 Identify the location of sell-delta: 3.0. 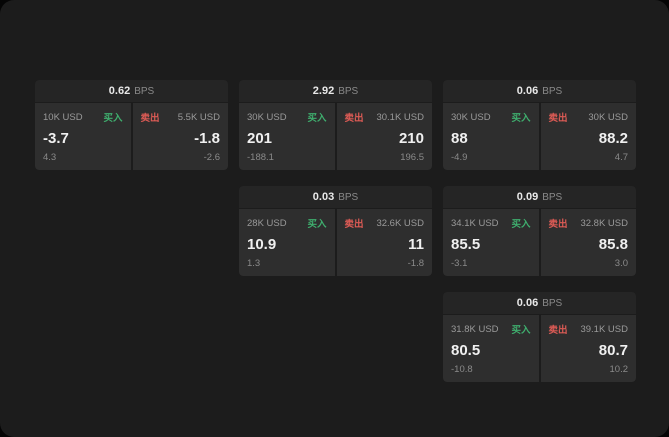
(621, 263).